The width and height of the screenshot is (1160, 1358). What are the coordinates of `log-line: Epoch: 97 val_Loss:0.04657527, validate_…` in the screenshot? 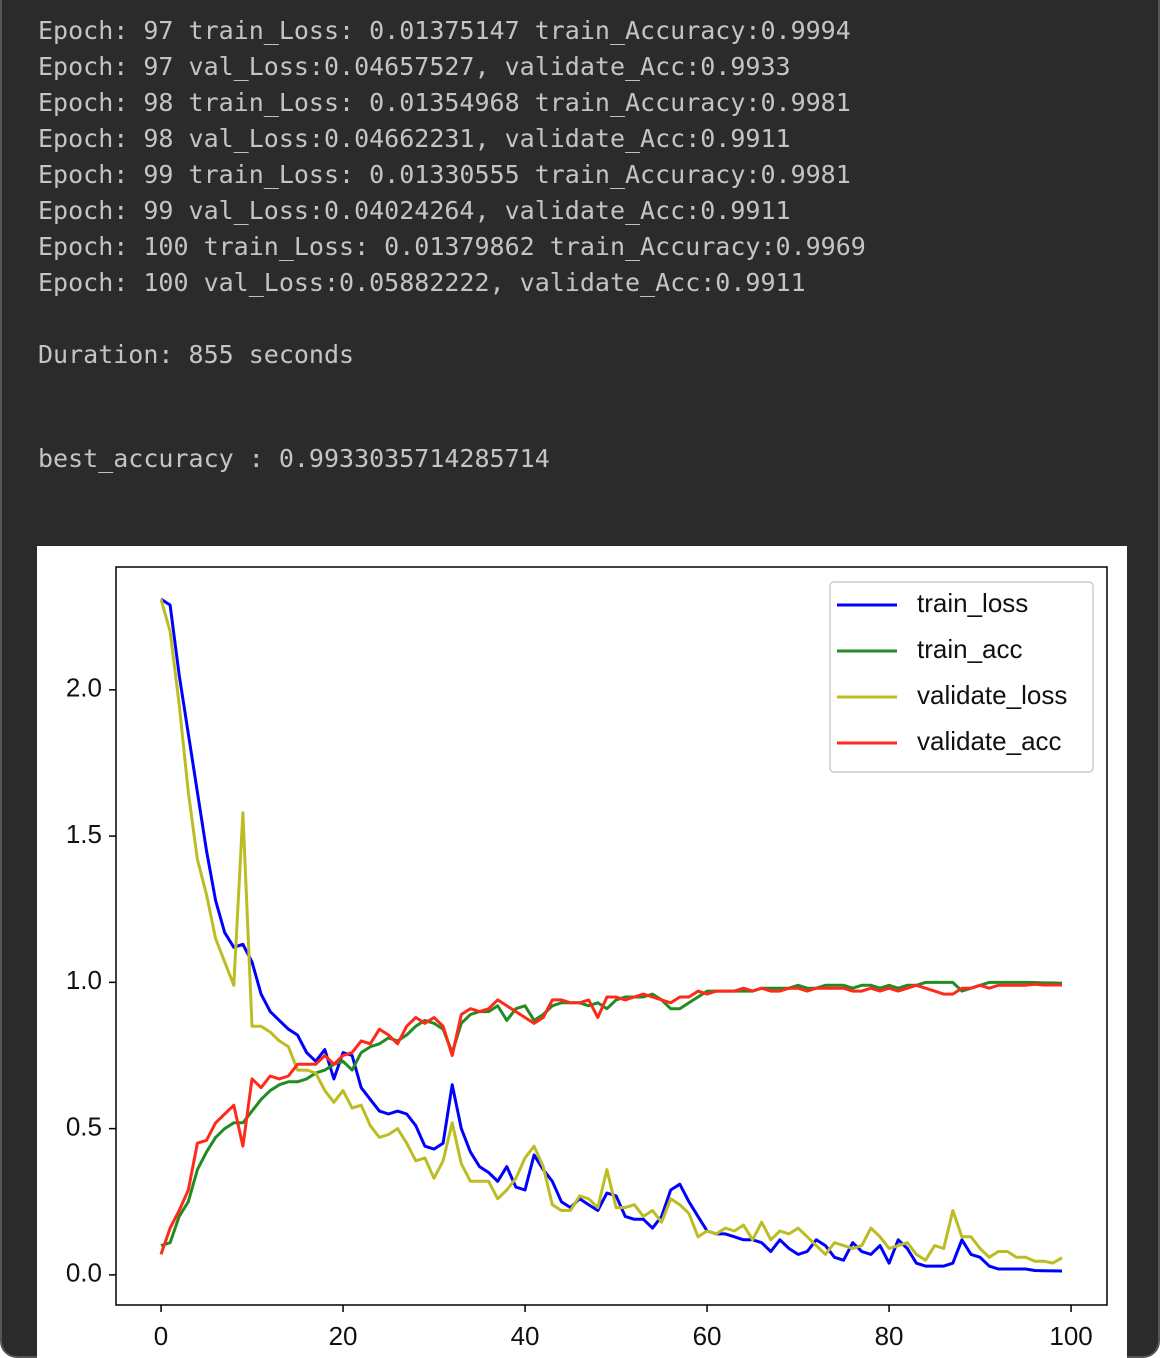 It's located at (414, 66).